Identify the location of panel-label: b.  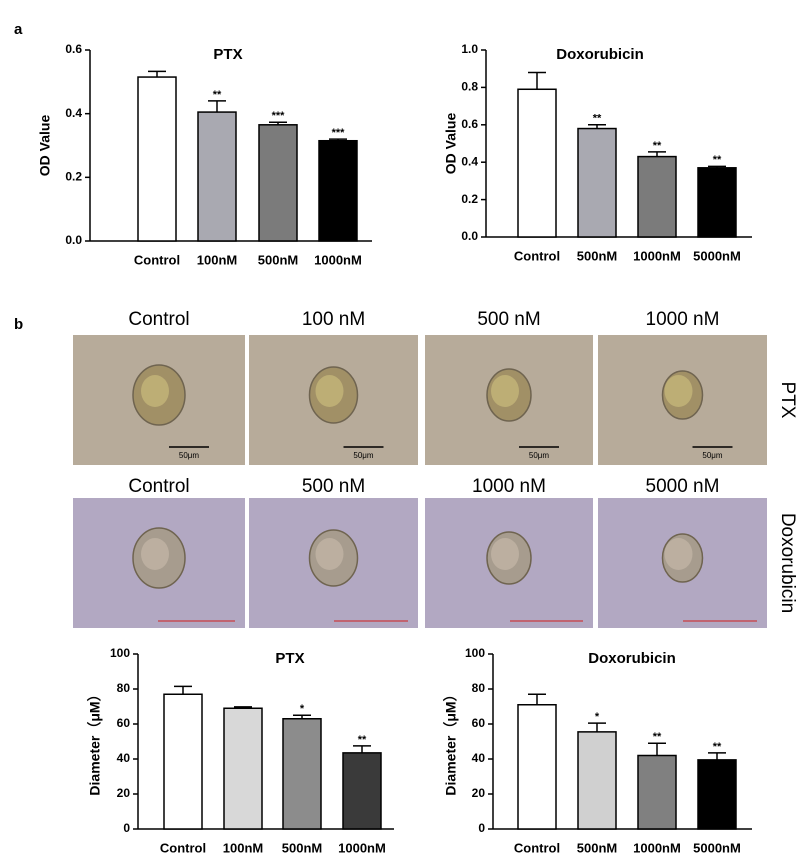
(18, 324).